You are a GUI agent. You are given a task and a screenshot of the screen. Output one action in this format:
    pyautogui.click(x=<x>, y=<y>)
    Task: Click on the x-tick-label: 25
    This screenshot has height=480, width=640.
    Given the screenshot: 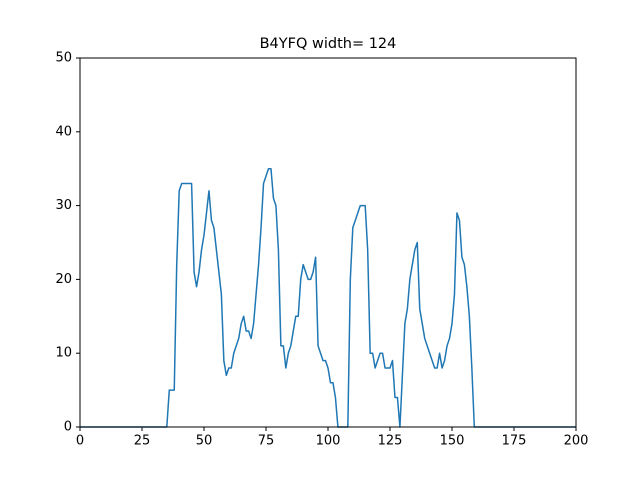 What is the action you would take?
    pyautogui.click(x=142, y=441)
    